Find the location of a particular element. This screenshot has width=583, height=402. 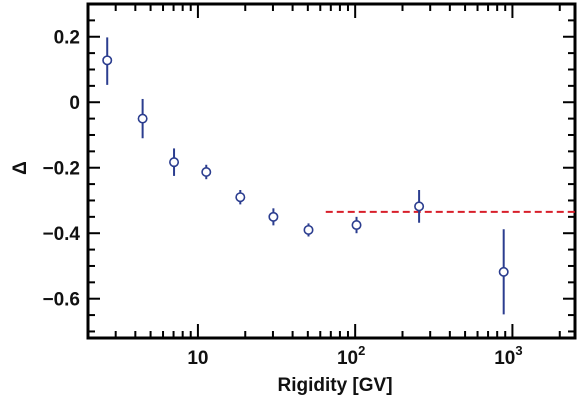

x-tick-label: 10³ is located at coordinates (508, 356).